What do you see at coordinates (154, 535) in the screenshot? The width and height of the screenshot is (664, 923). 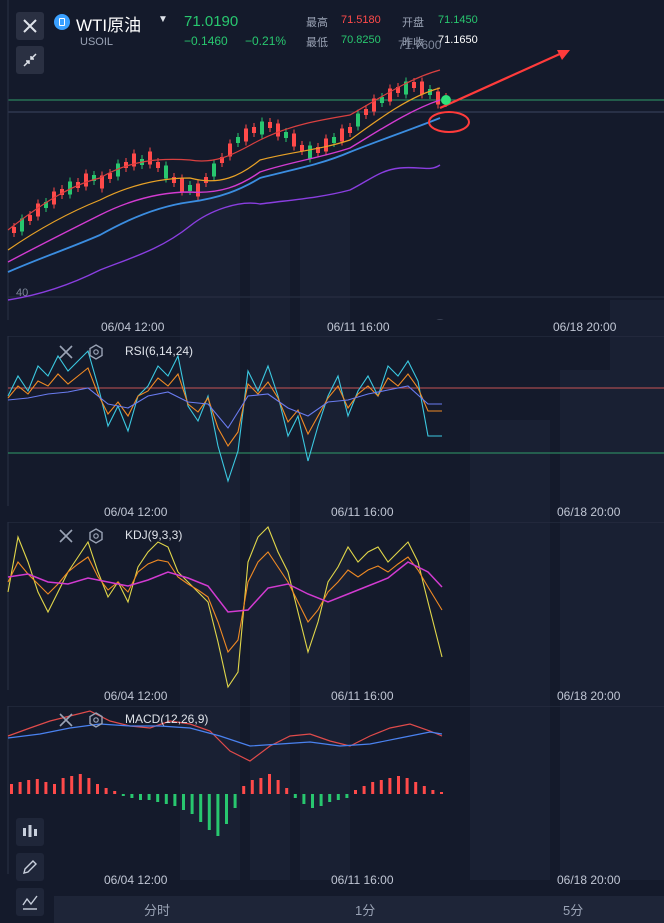 I see `kdj-label: KDJ(9,3,3)` at bounding box center [154, 535].